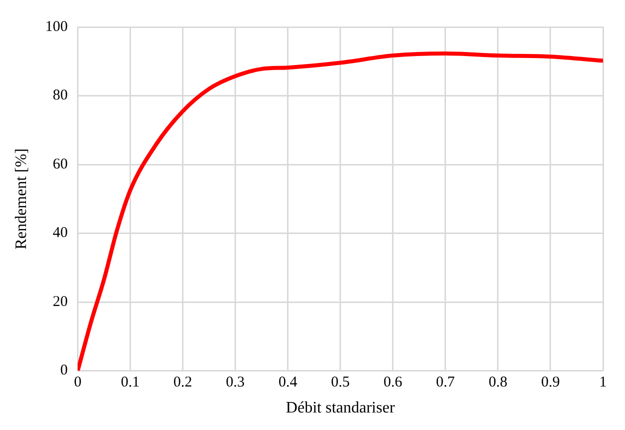 The image size is (625, 430). Describe the element at coordinates (64, 370) in the screenshot. I see `y-tick-label: 0` at that location.